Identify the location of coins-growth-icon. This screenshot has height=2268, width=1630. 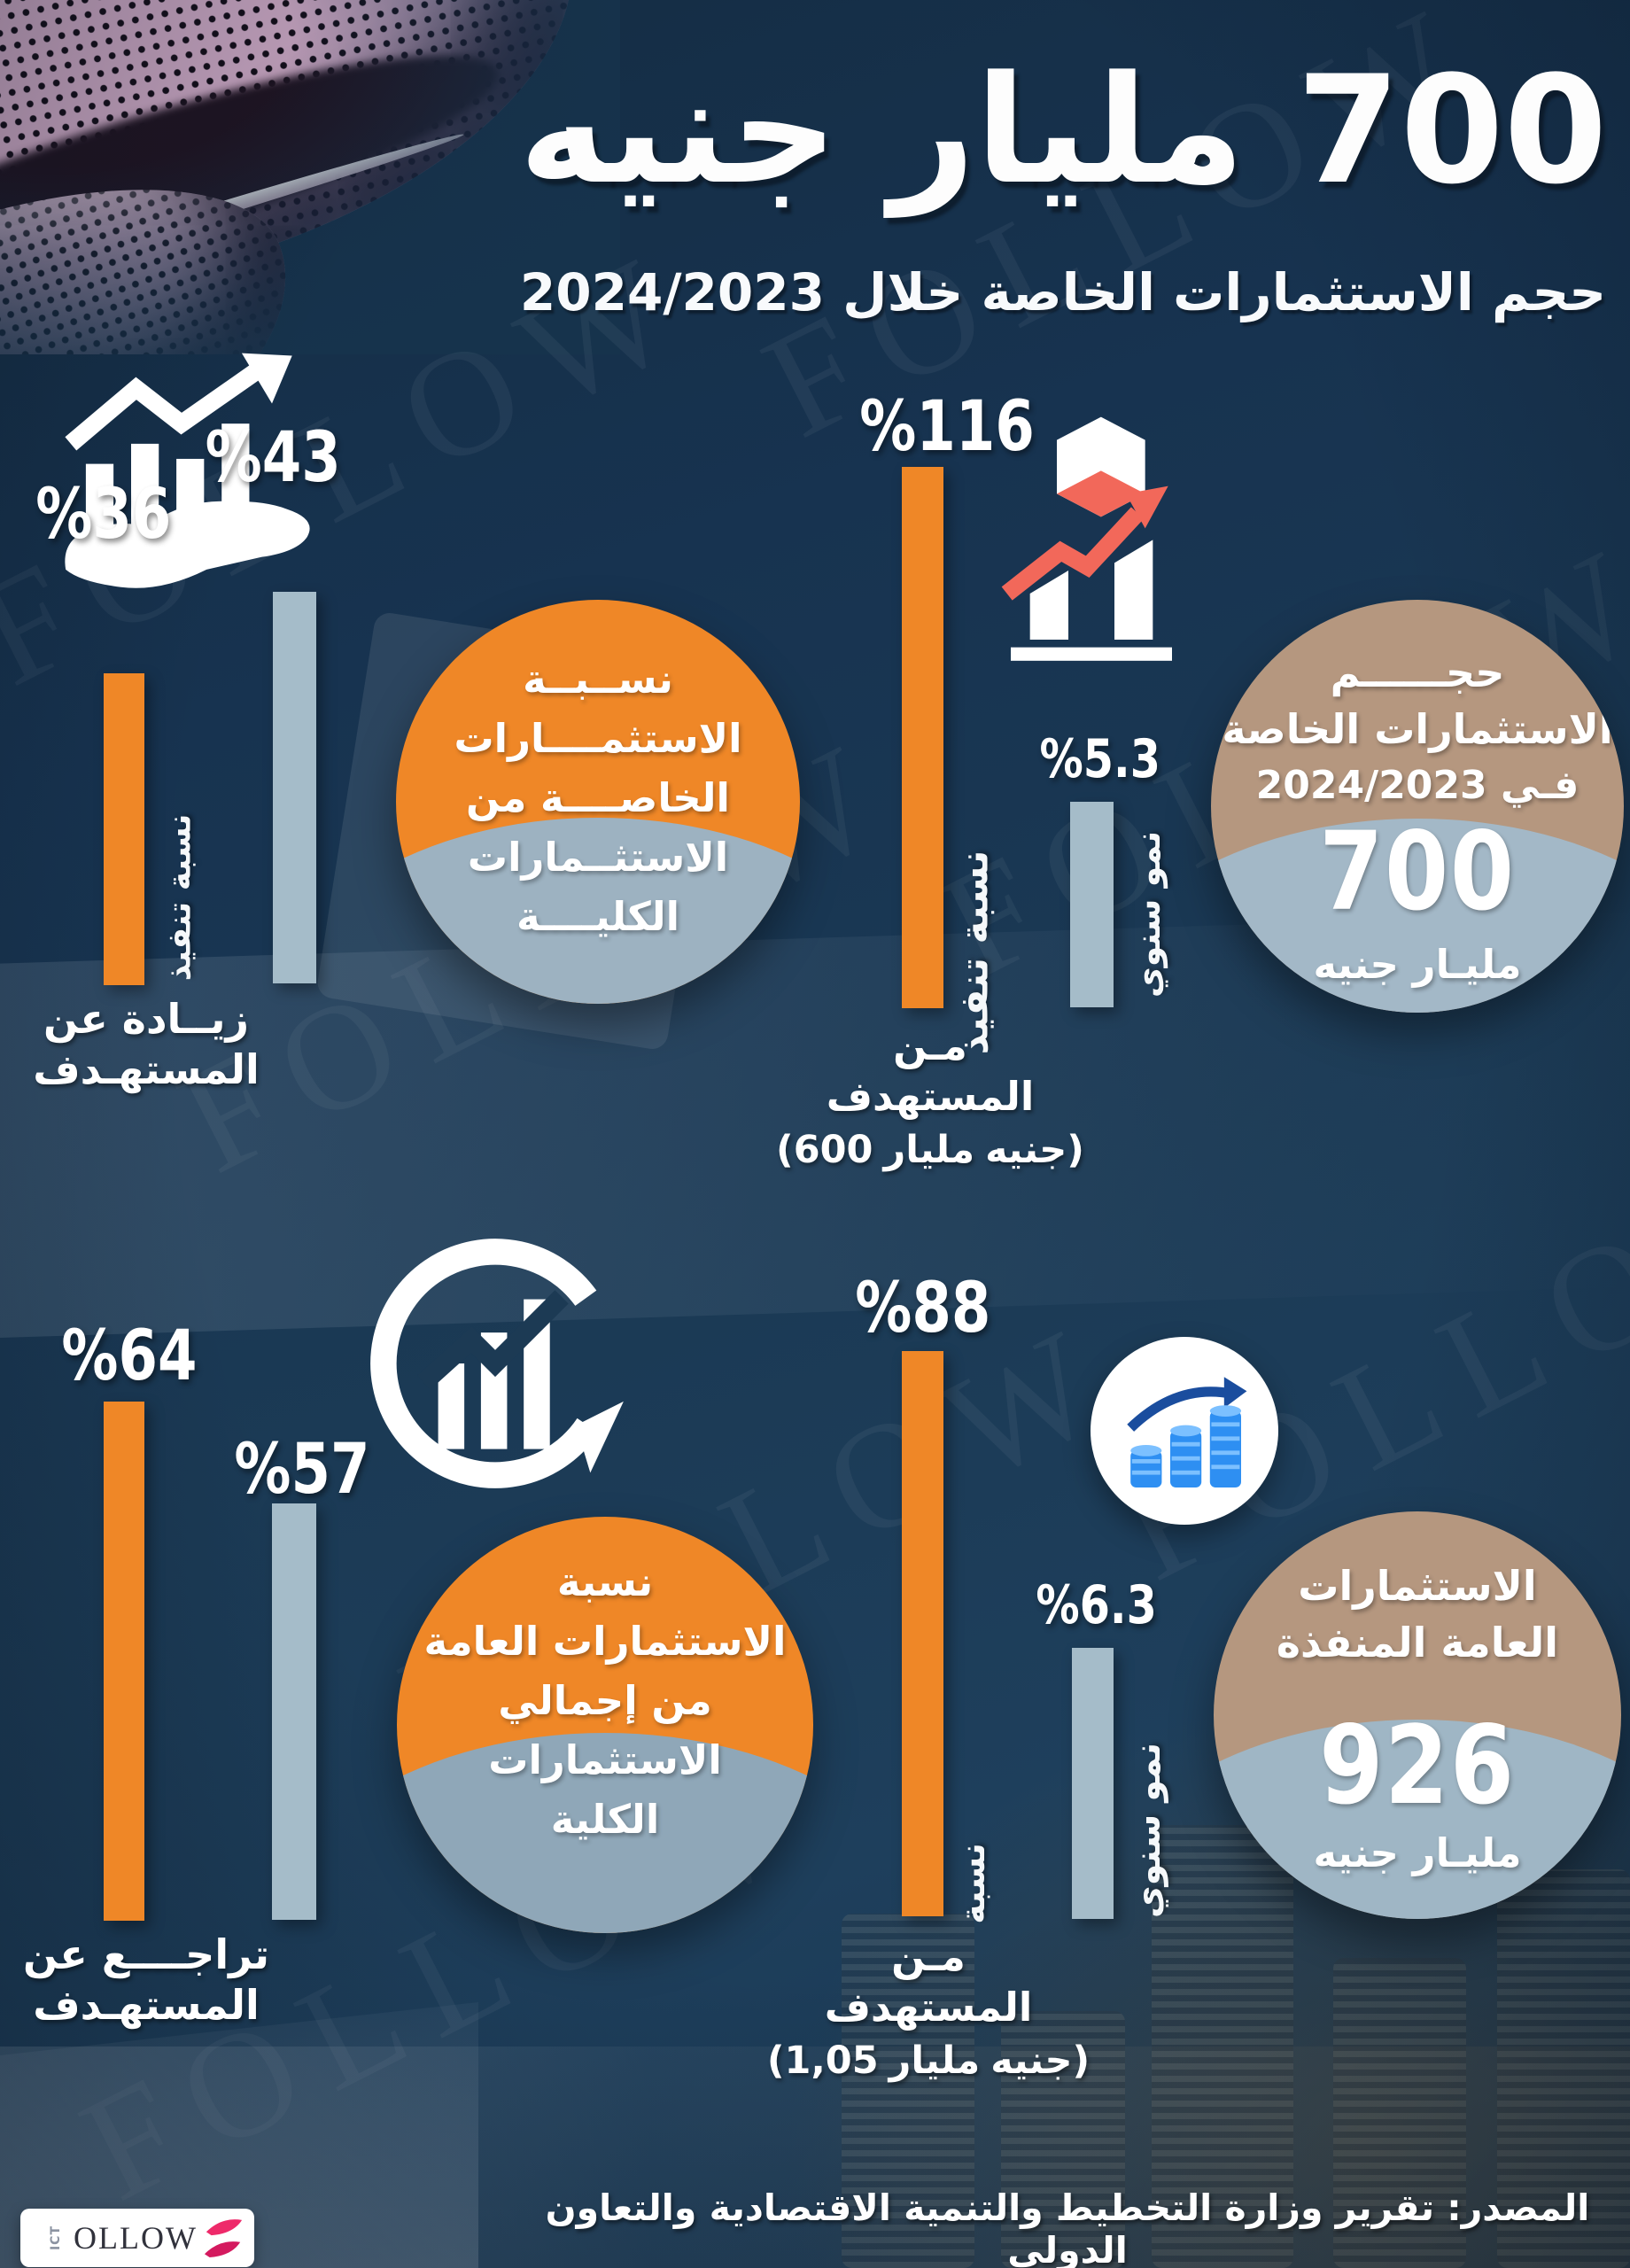
(1184, 1431).